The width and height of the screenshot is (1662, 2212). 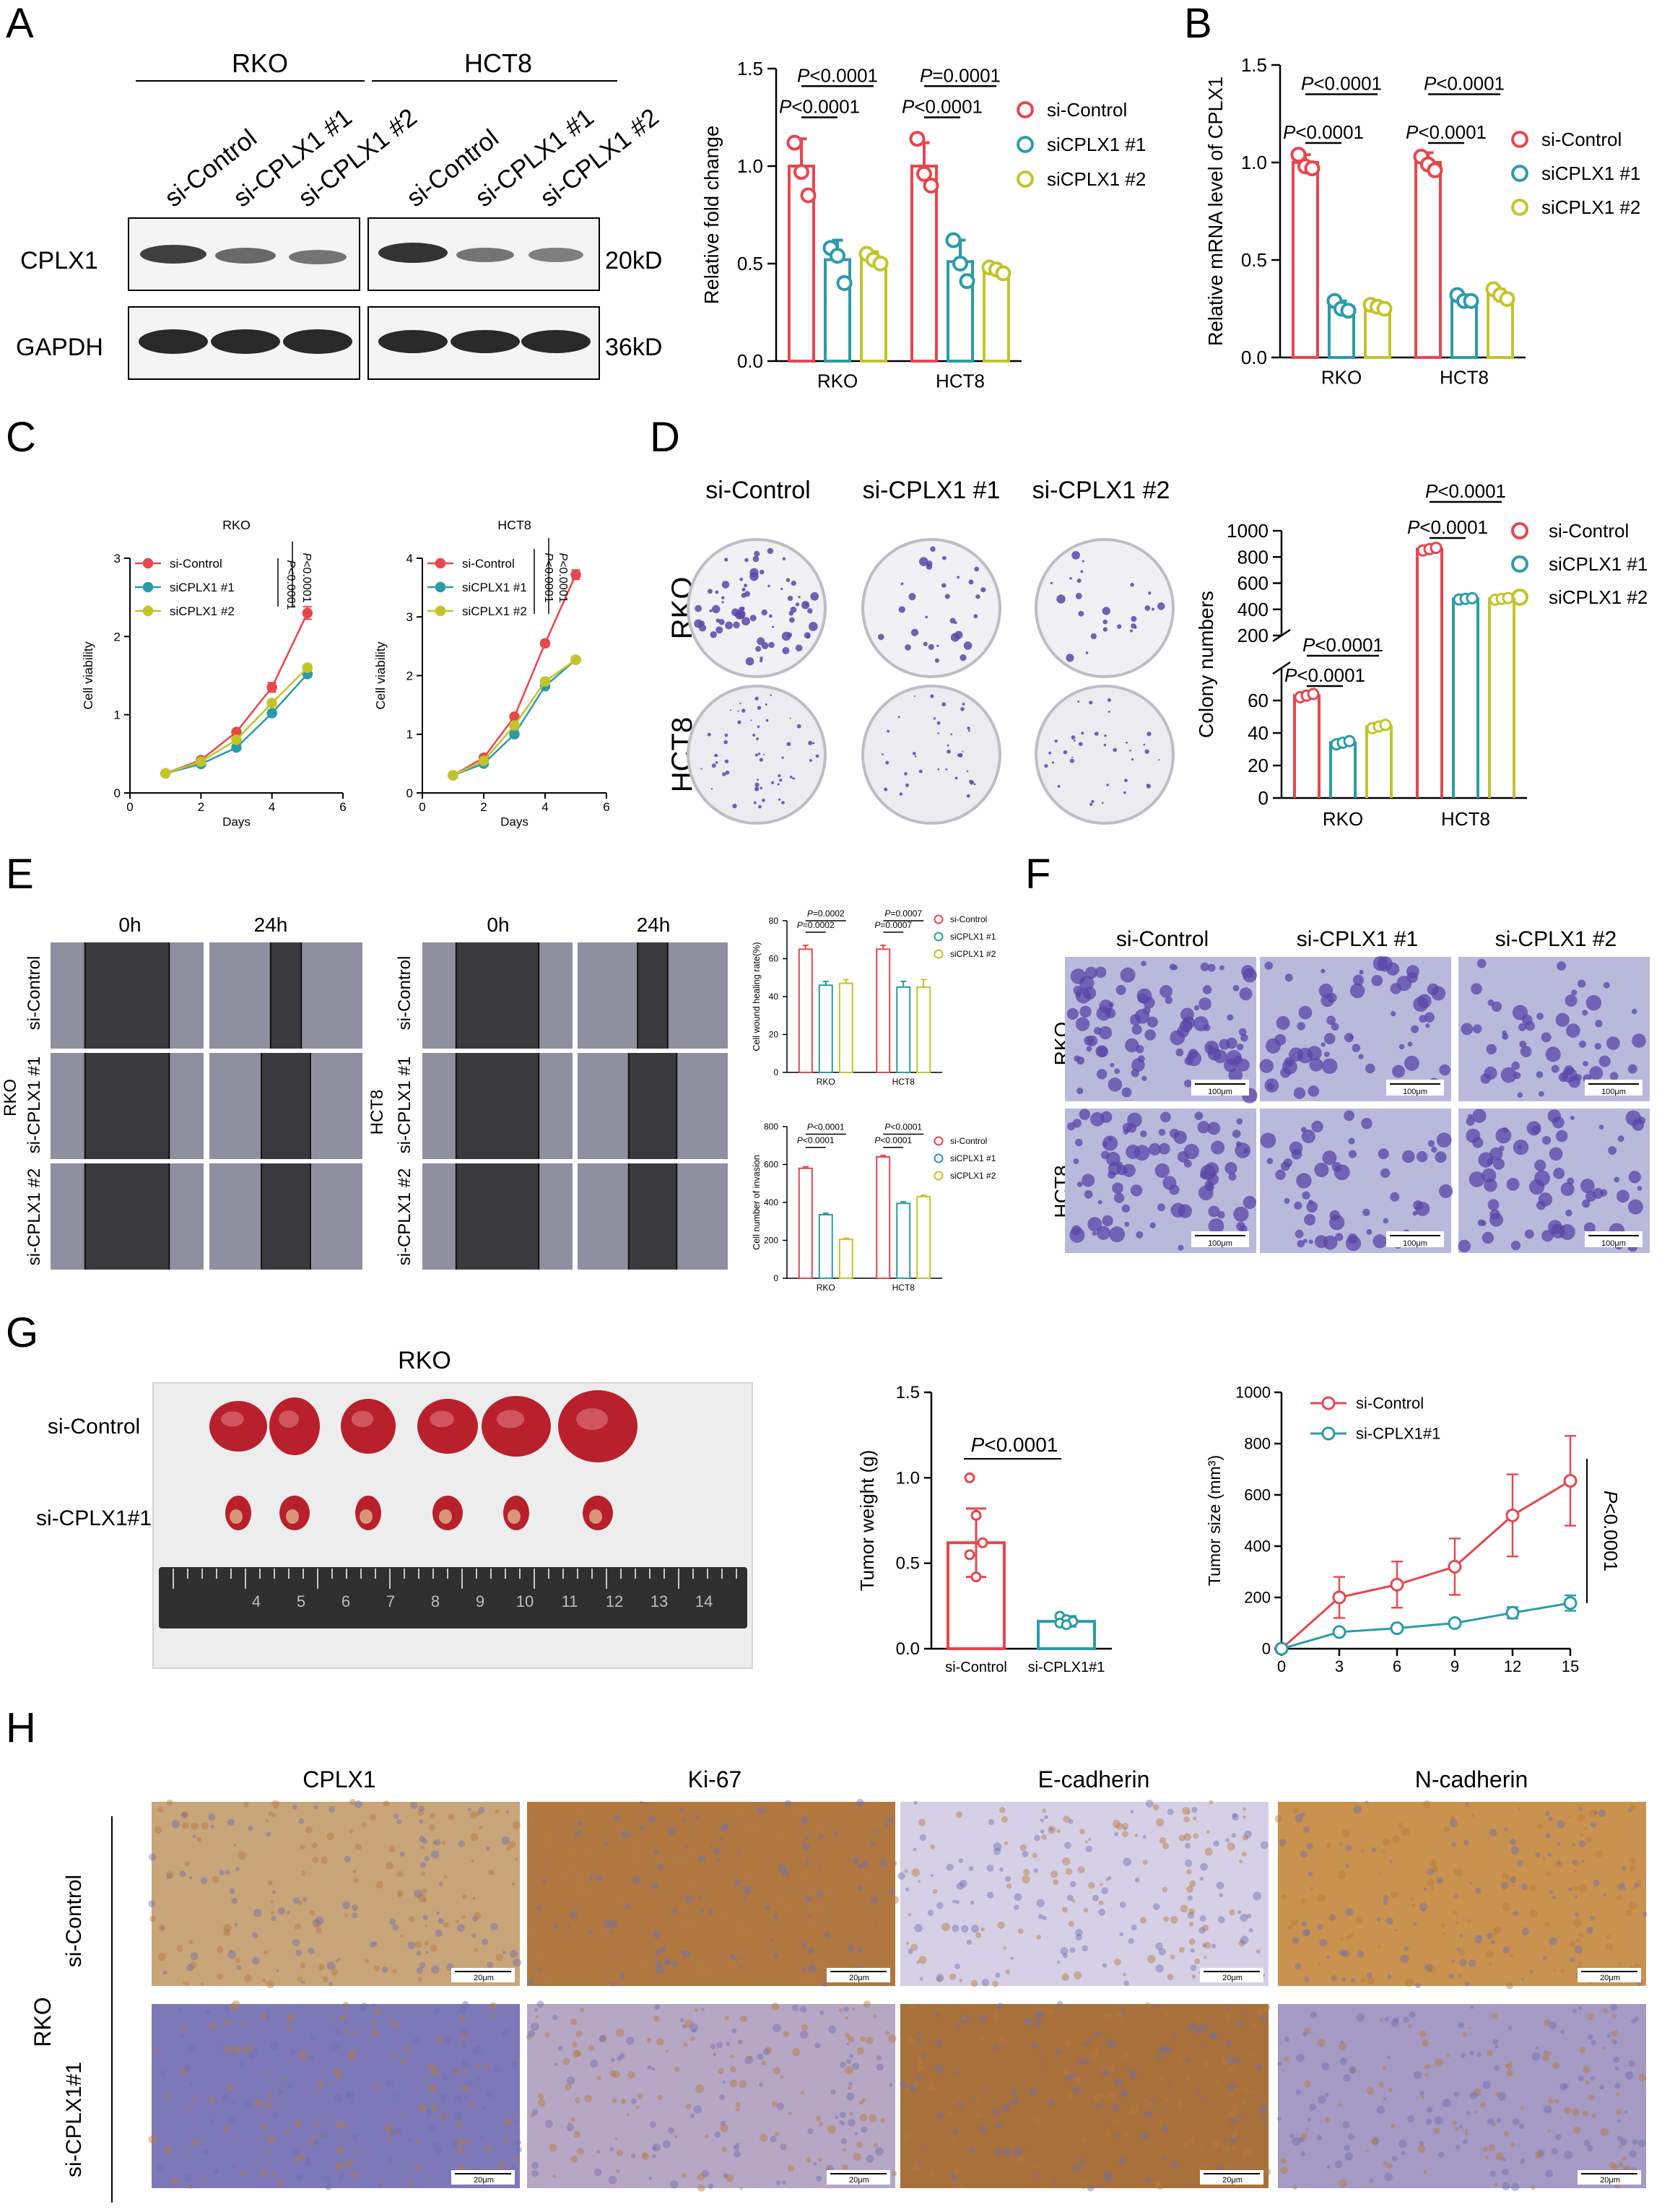 What do you see at coordinates (614, 1601) in the screenshot?
I see `ruler-number: 12` at bounding box center [614, 1601].